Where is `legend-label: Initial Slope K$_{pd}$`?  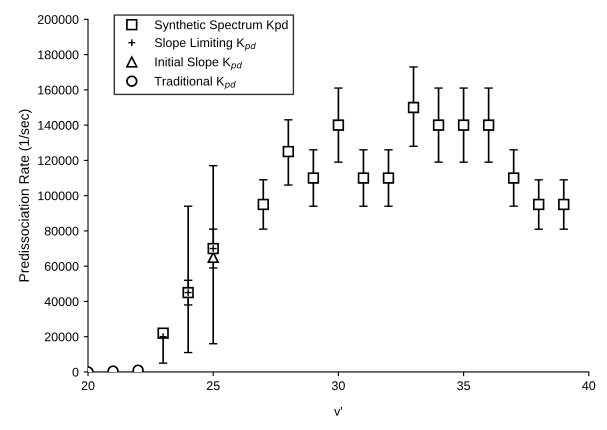 legend-label: Initial Slope K$_{pd}$ is located at coordinates (198, 63).